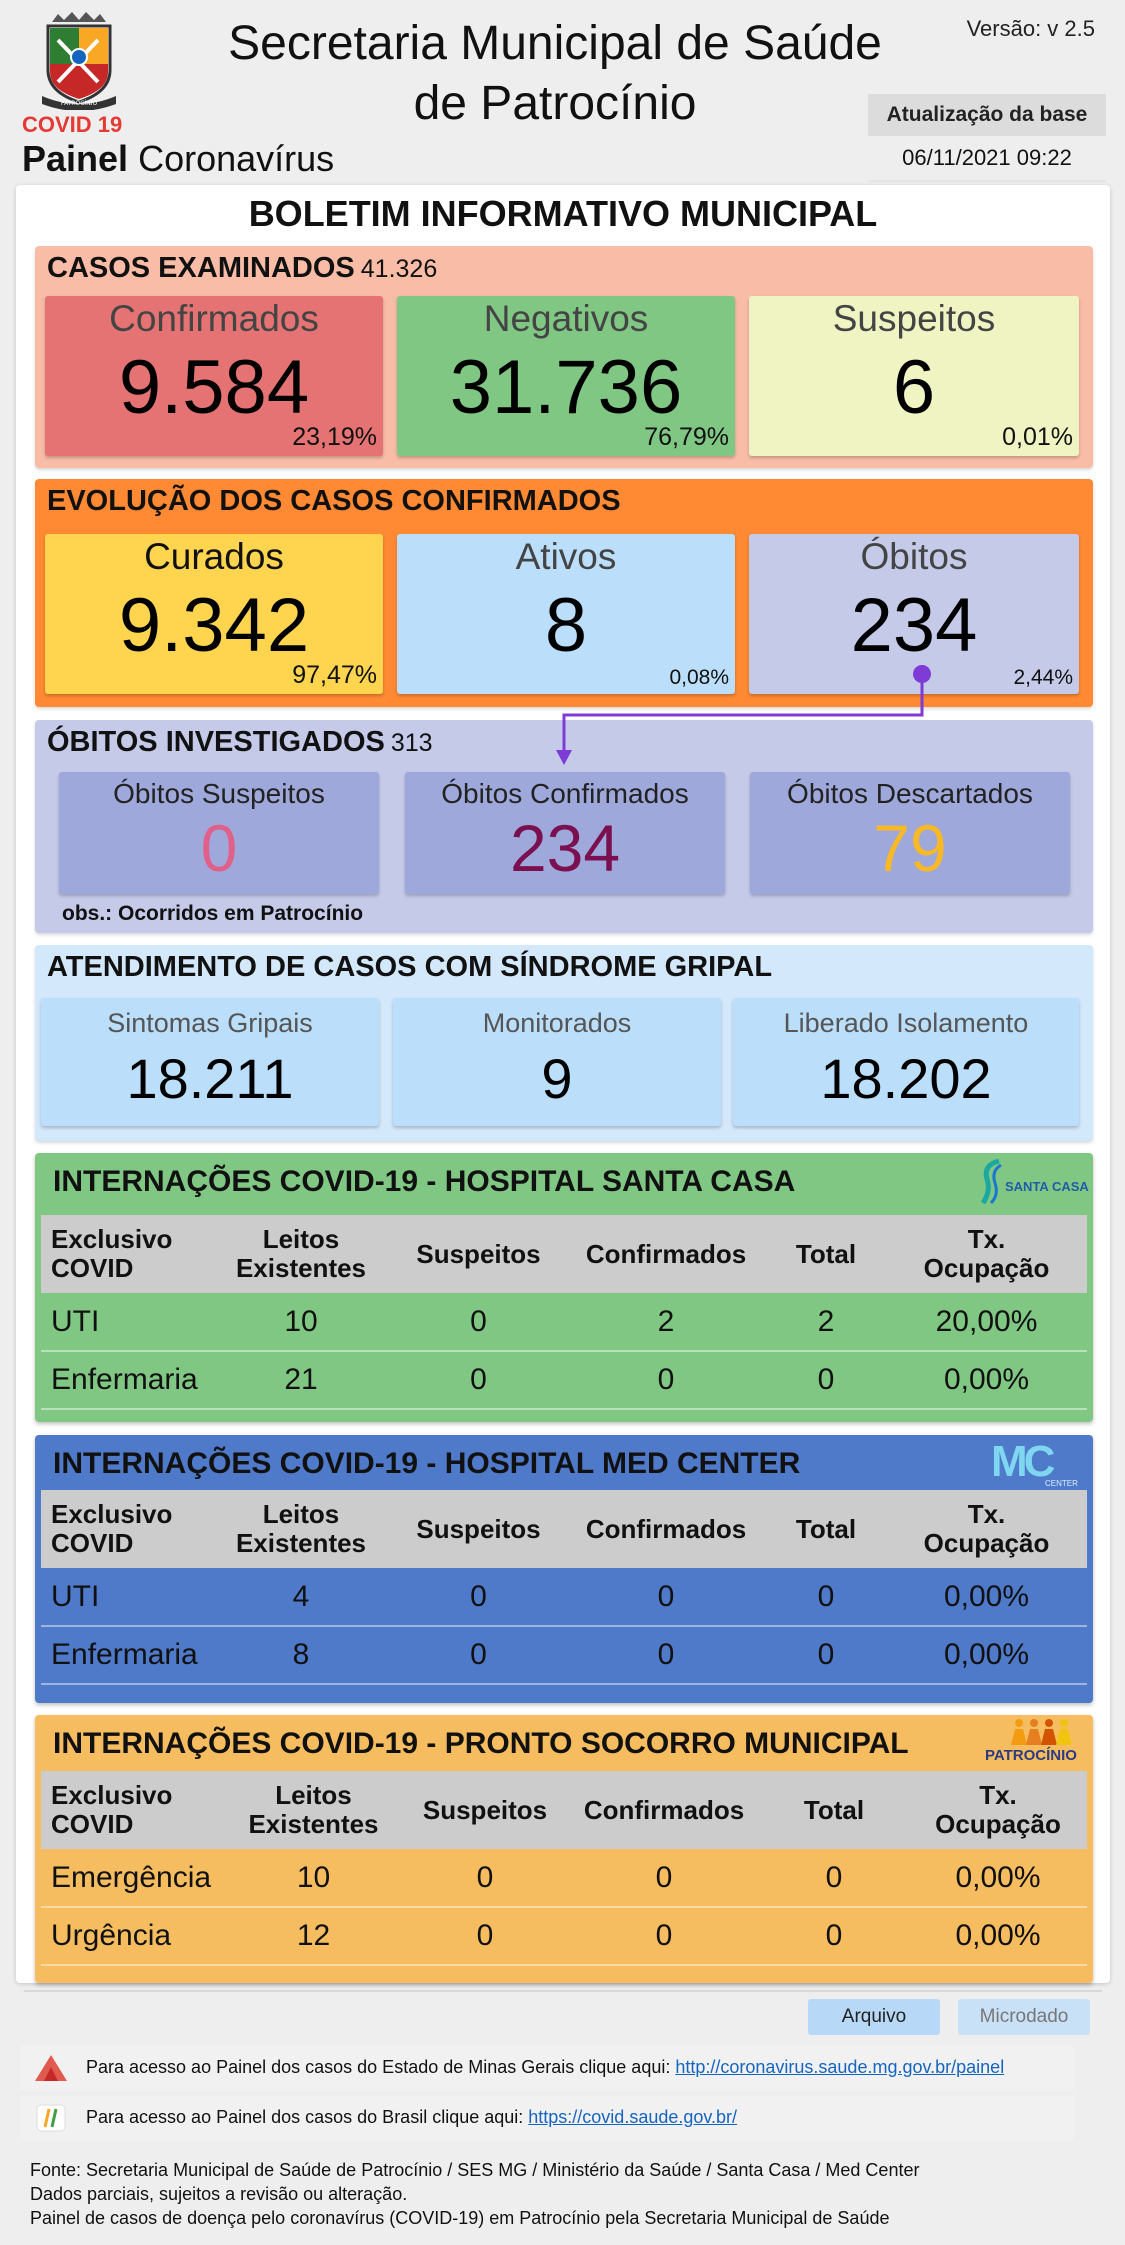 This screenshot has width=1125, height=2245. What do you see at coordinates (79, 103) in the screenshot?
I see `logo-text: PATROCÍNIO` at bounding box center [79, 103].